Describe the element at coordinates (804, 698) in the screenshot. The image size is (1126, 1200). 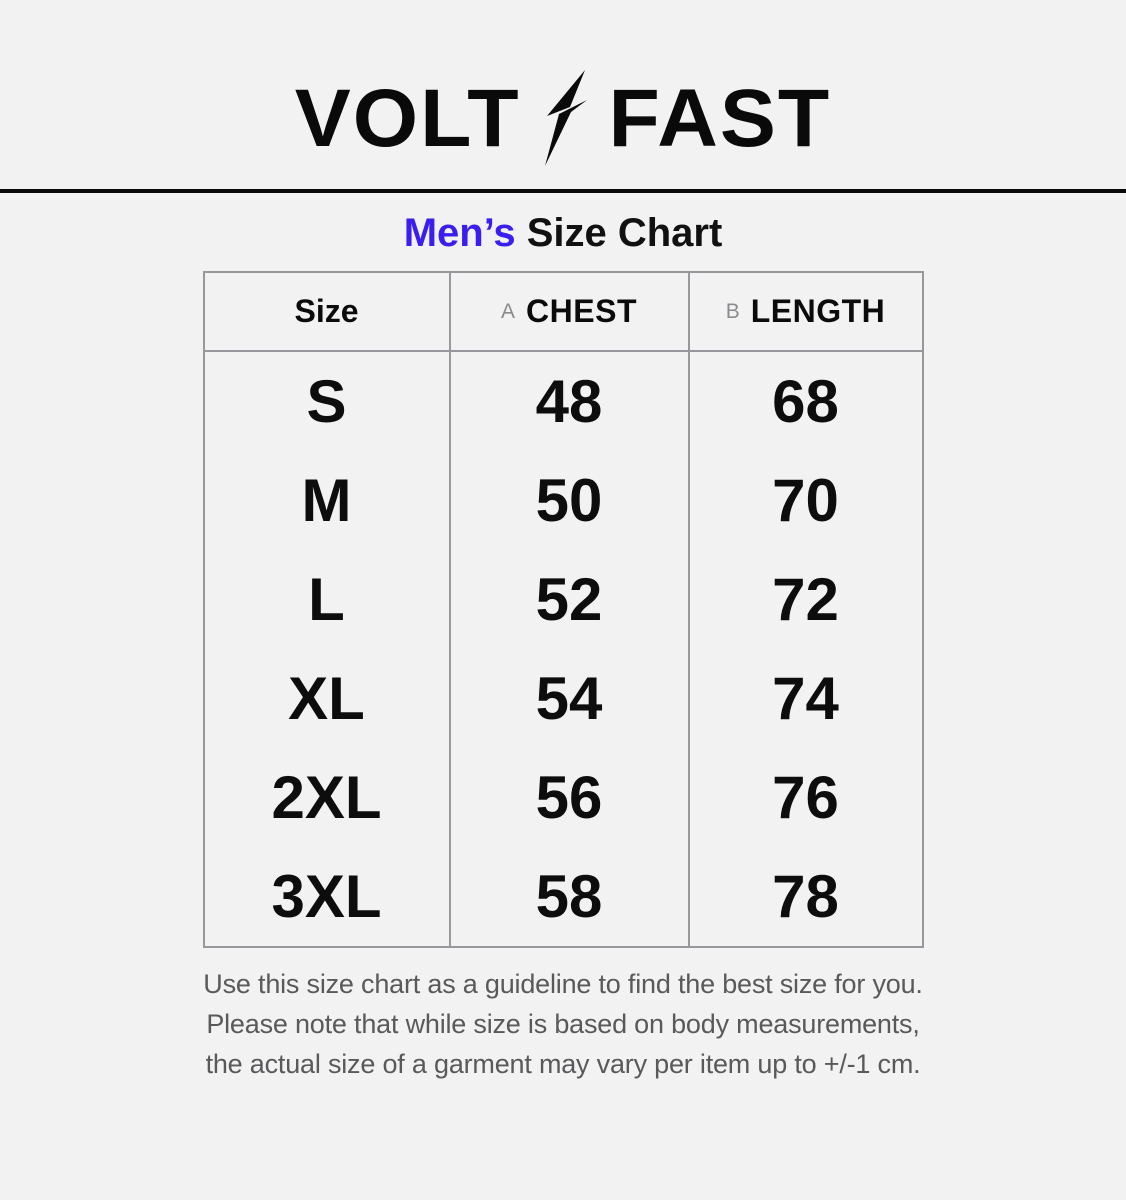
I see `cell-length: 74` at that location.